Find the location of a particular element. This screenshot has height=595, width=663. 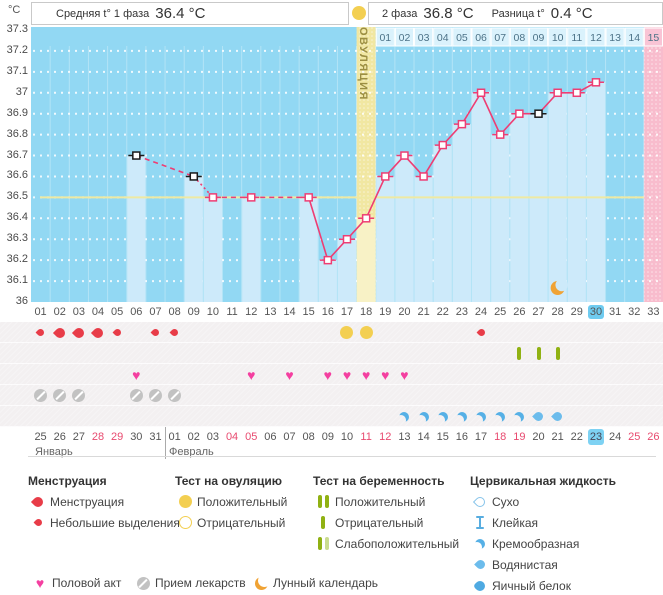

calendar-date: 24 is located at coordinates (615, 437).